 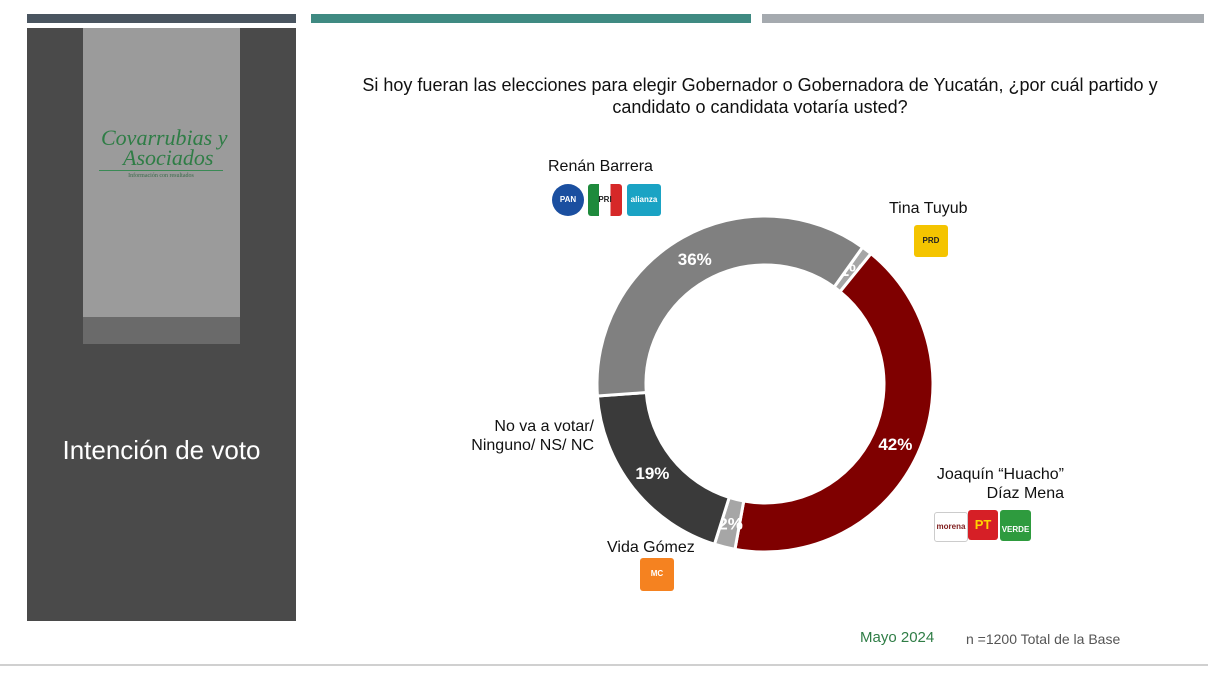 I want to click on pt-logo-icon: PT, so click(x=983, y=525).